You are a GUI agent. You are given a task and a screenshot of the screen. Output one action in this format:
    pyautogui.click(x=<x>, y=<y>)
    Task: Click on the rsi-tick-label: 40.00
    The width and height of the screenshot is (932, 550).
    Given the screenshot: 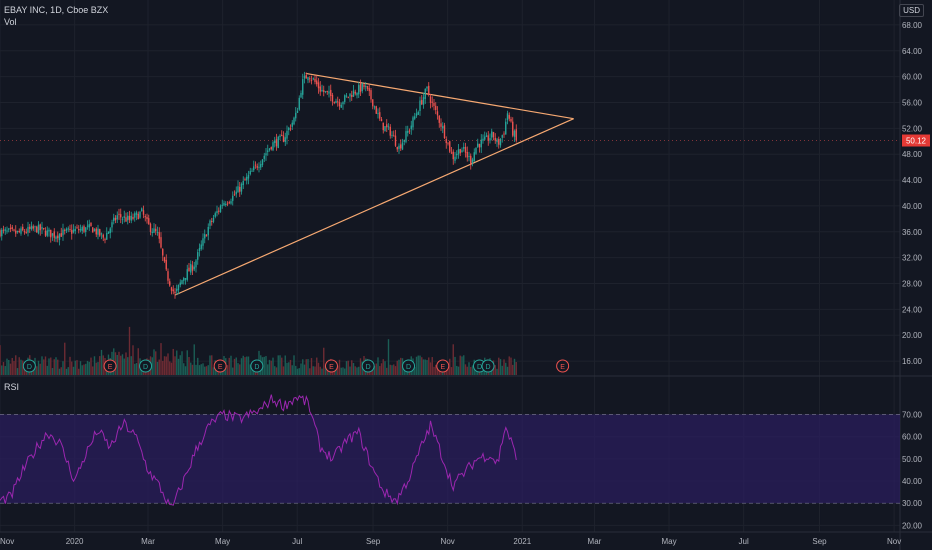 What is the action you would take?
    pyautogui.click(x=912, y=481)
    